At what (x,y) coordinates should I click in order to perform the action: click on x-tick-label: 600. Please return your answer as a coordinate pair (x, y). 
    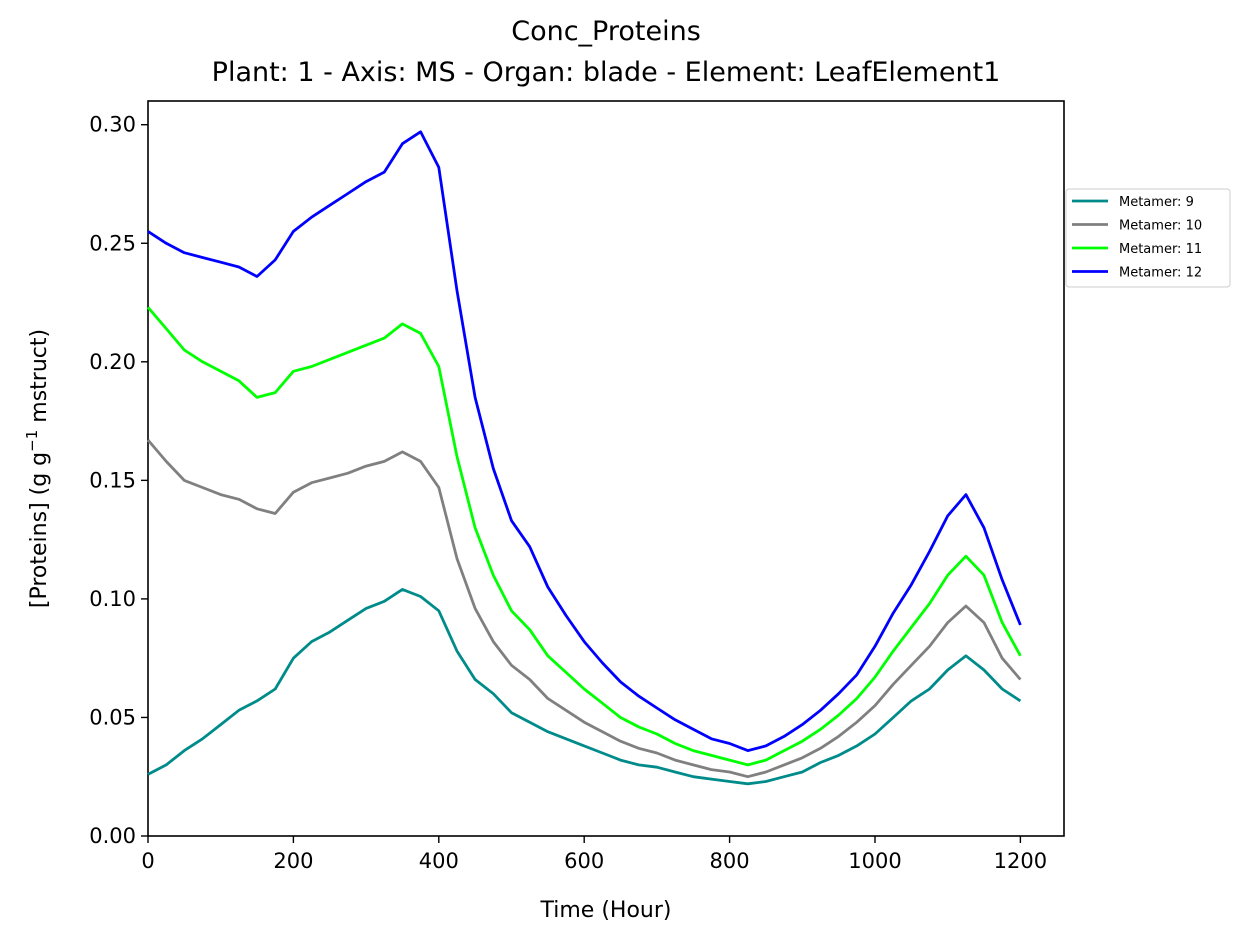
    Looking at the image, I should click on (584, 861).